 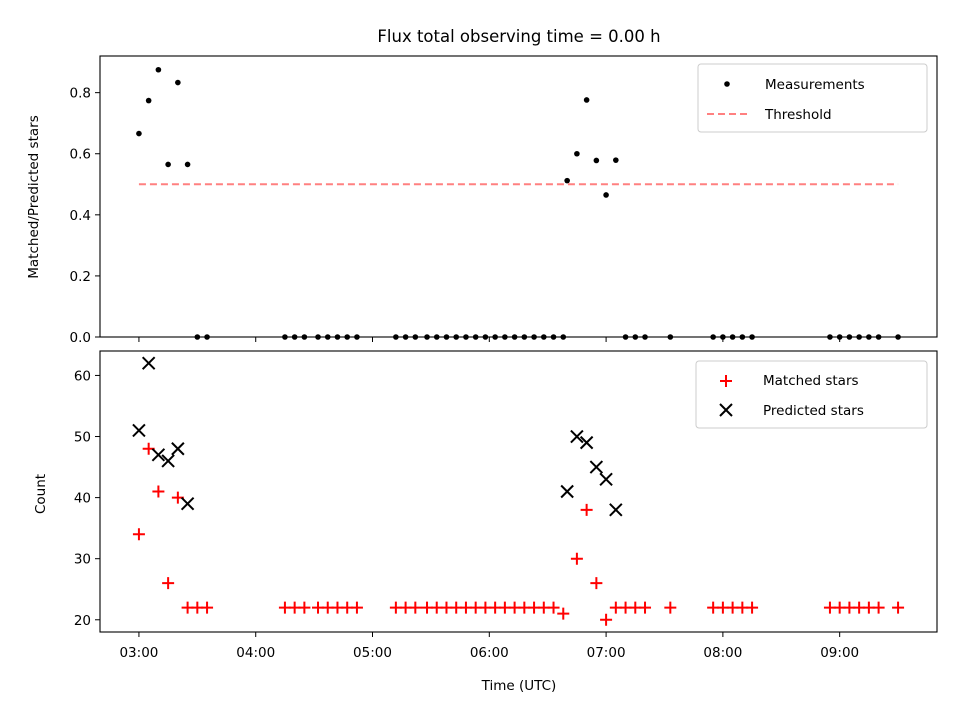 I want to click on top-x-ticks, so click(x=489, y=339).